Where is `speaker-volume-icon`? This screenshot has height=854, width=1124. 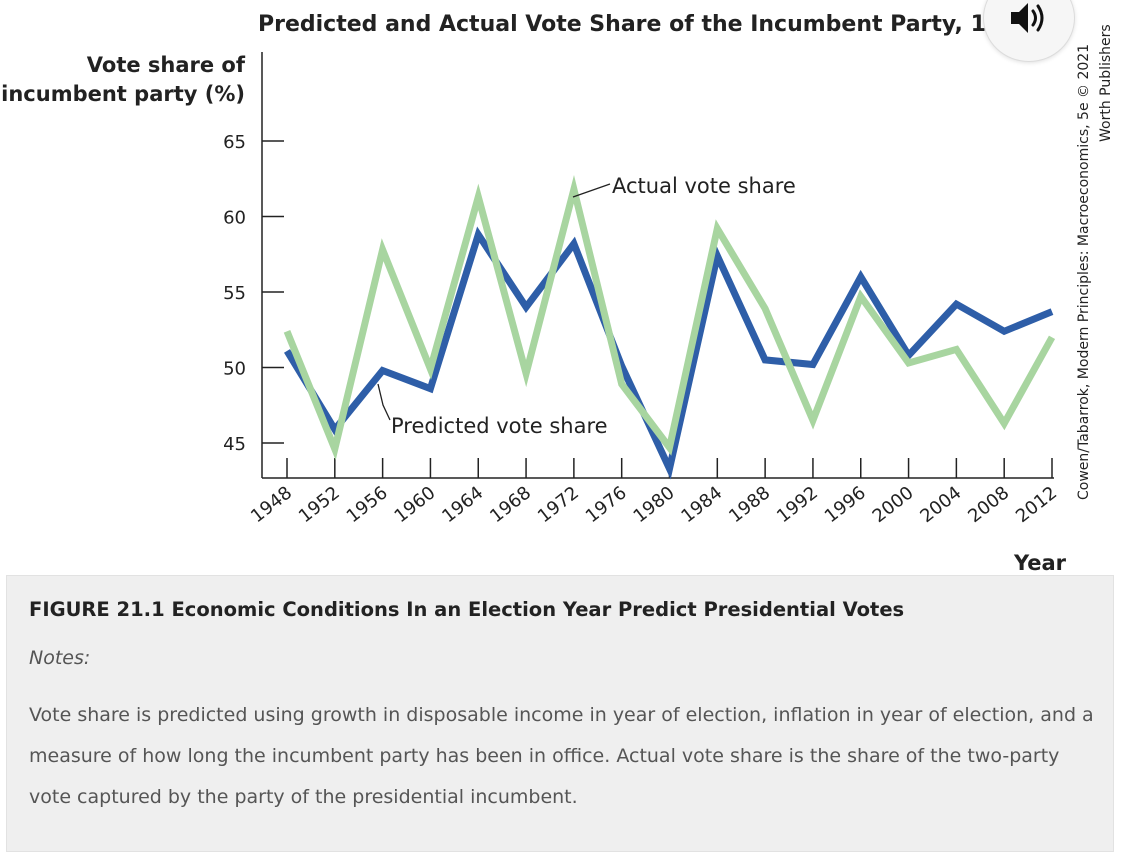
speaker-volume-icon is located at coordinates (1027, 18).